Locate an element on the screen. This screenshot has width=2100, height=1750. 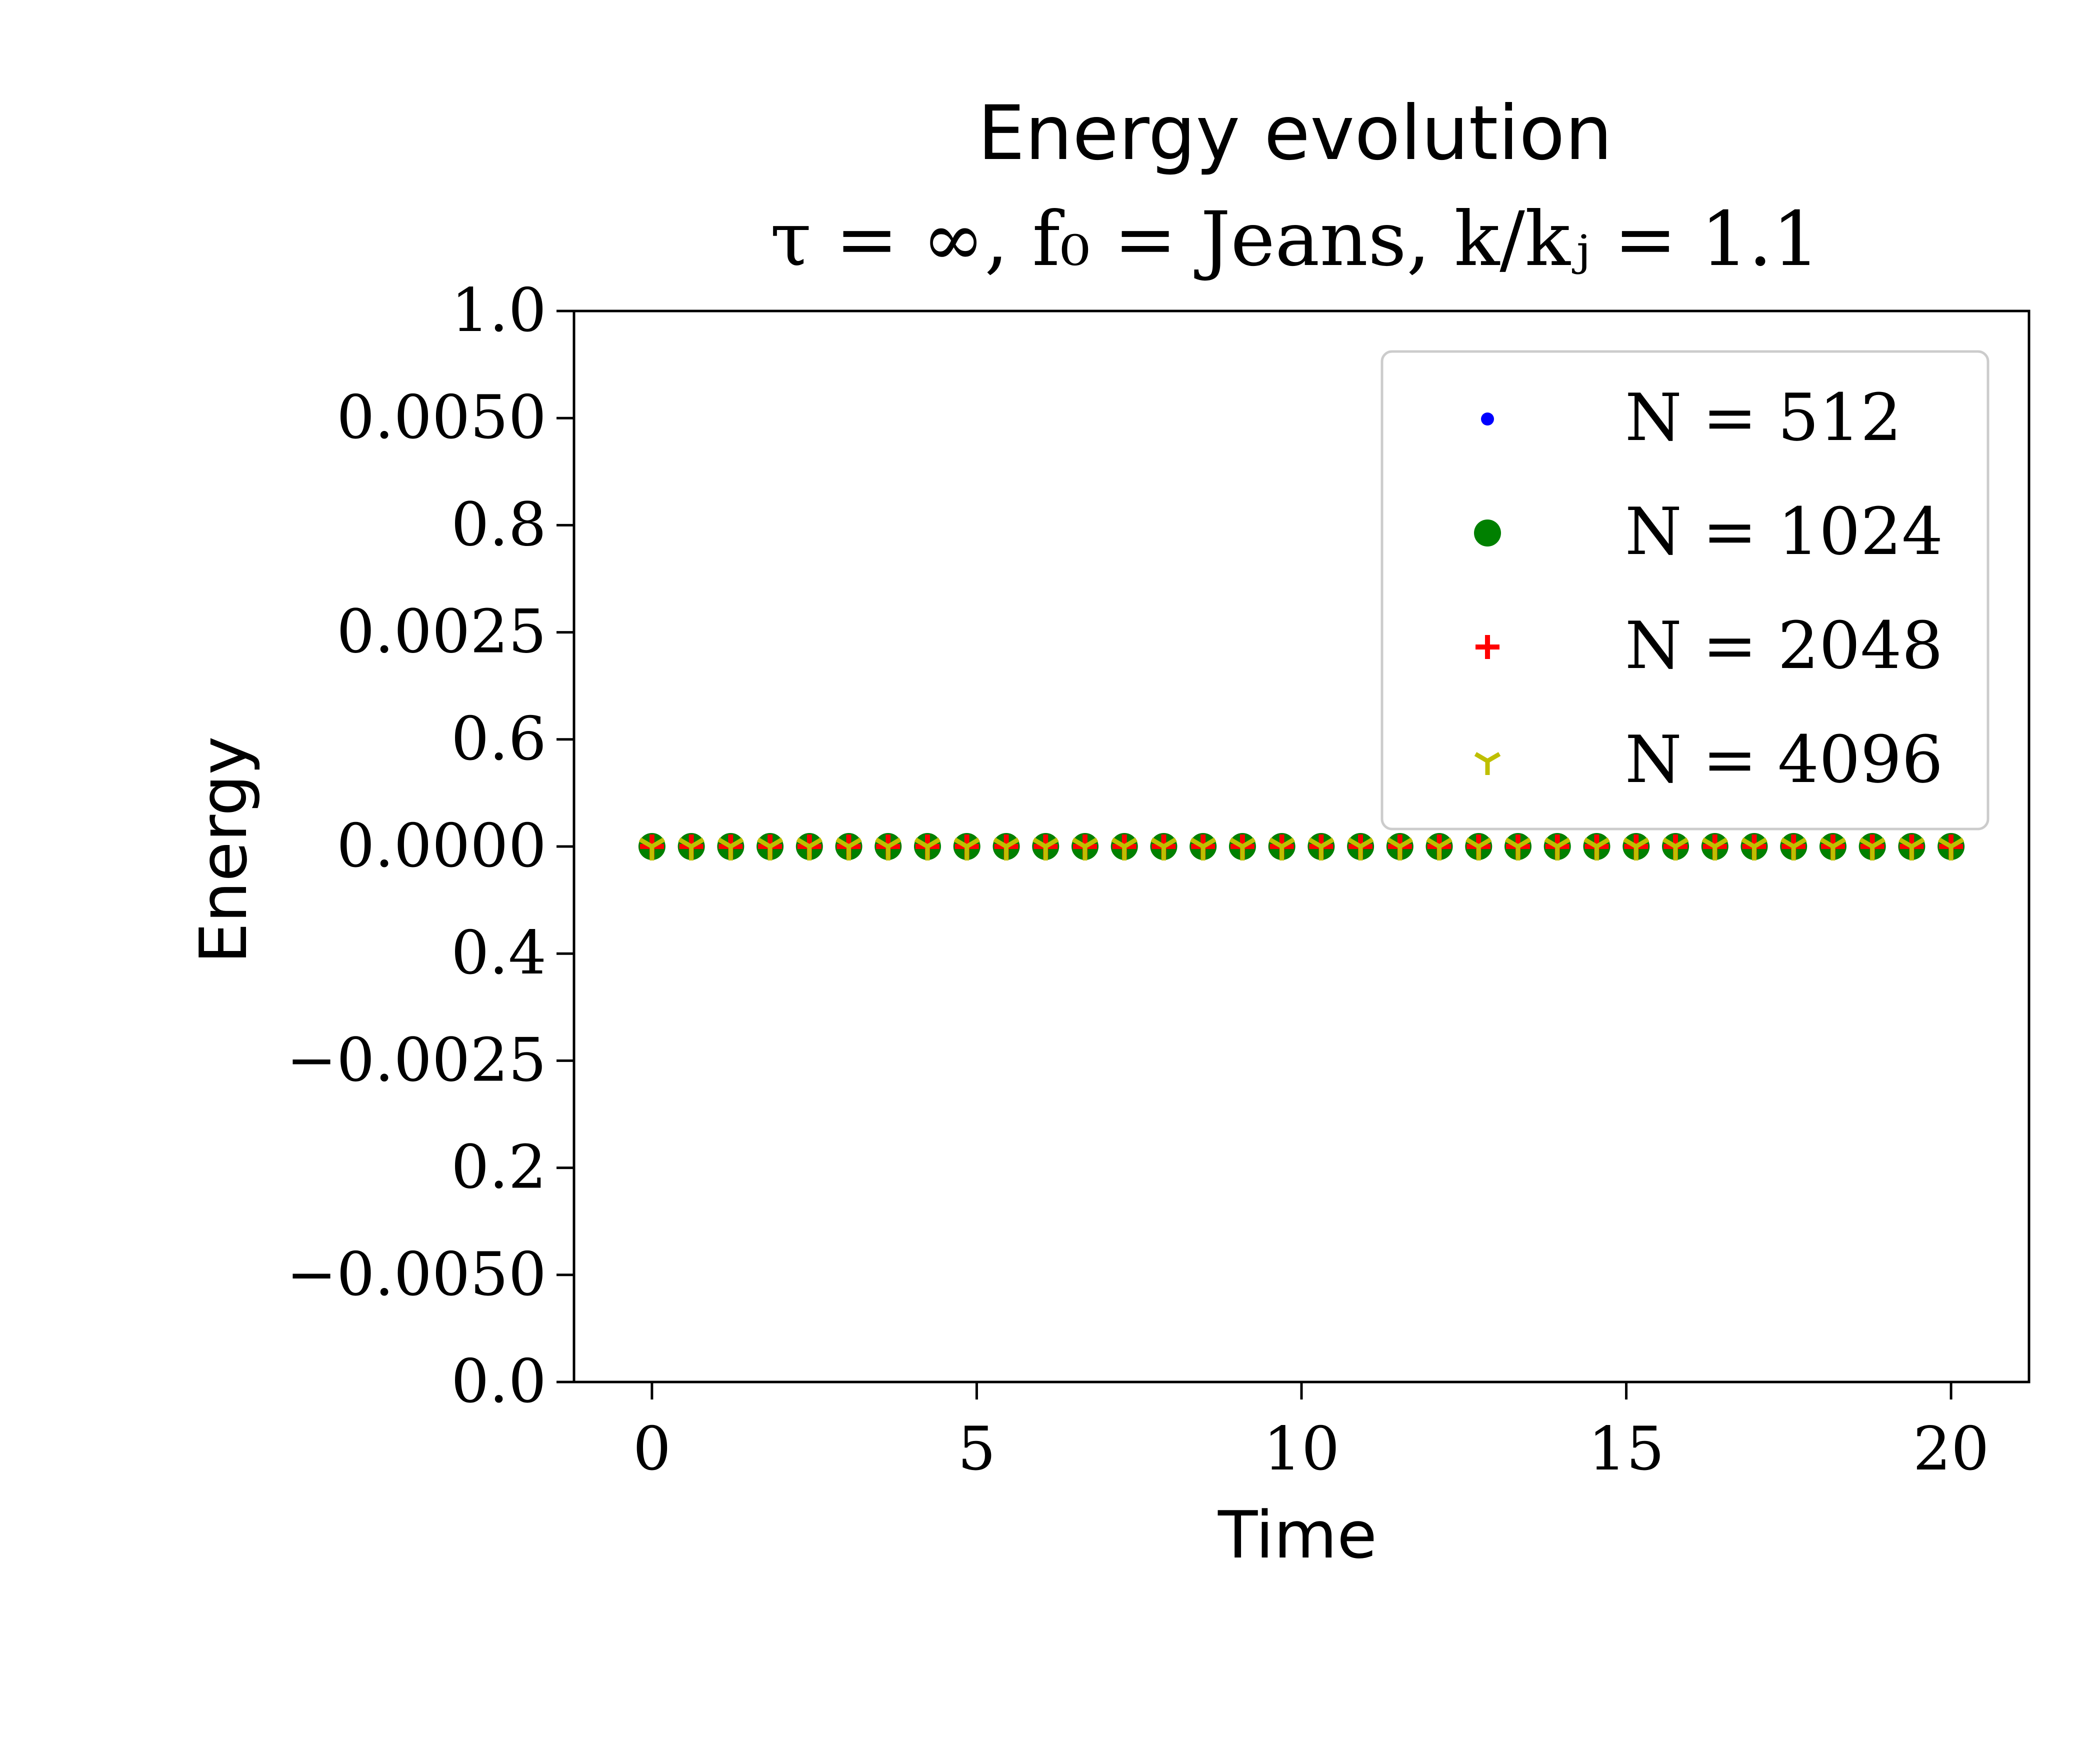
y-tick-label: −0.0025 is located at coordinates (416, 1060).